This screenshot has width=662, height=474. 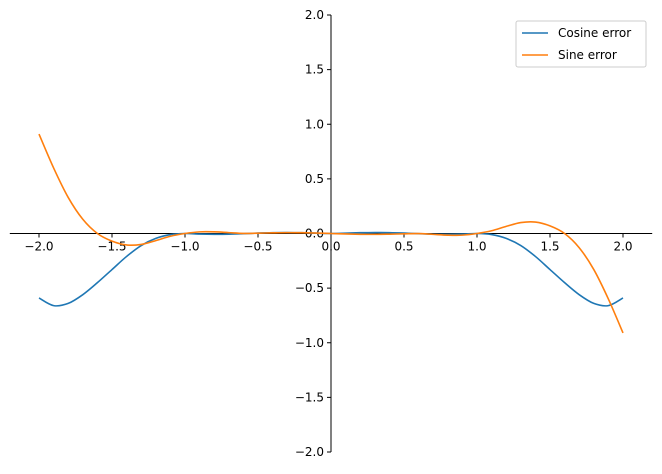 What do you see at coordinates (38, 247) in the screenshot?
I see `x-tick-label: −2.0` at bounding box center [38, 247].